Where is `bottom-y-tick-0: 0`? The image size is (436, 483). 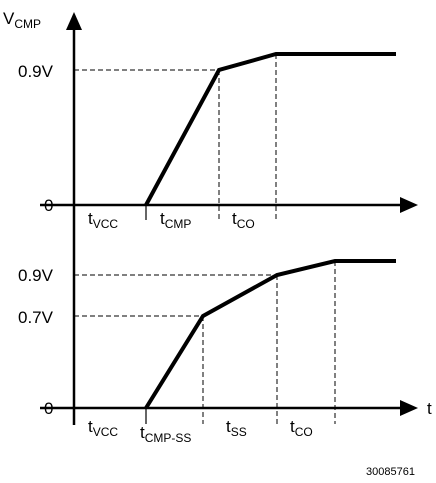
bottom-y-tick-0: 0 is located at coordinates (48, 408).